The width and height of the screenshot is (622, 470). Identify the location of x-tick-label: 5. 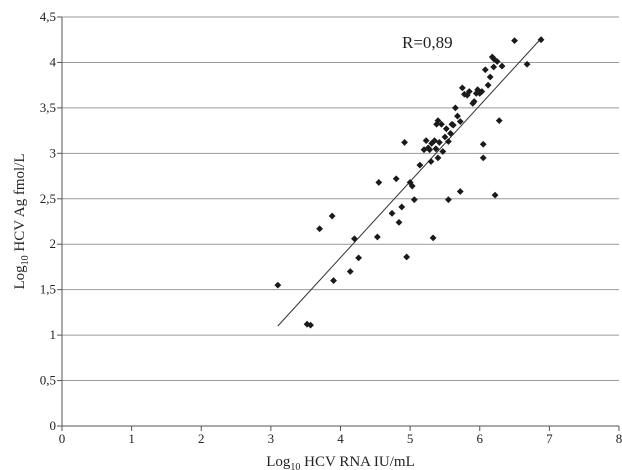
(410, 438).